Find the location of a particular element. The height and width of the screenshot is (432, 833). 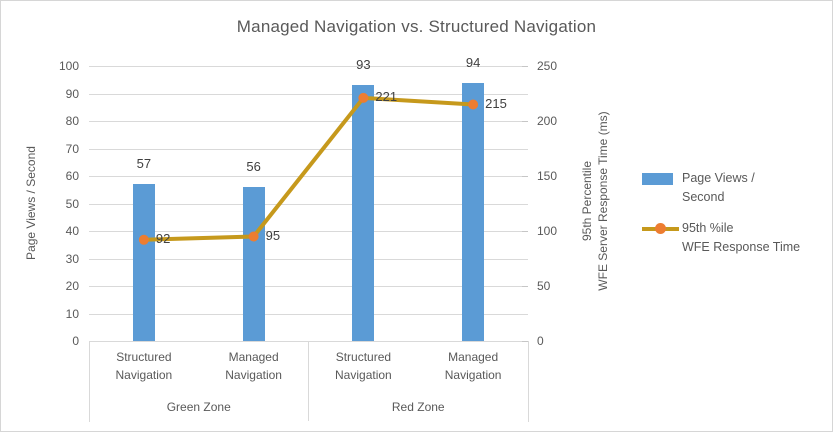

secondary-axis-tick-label: 50 is located at coordinates (544, 286).